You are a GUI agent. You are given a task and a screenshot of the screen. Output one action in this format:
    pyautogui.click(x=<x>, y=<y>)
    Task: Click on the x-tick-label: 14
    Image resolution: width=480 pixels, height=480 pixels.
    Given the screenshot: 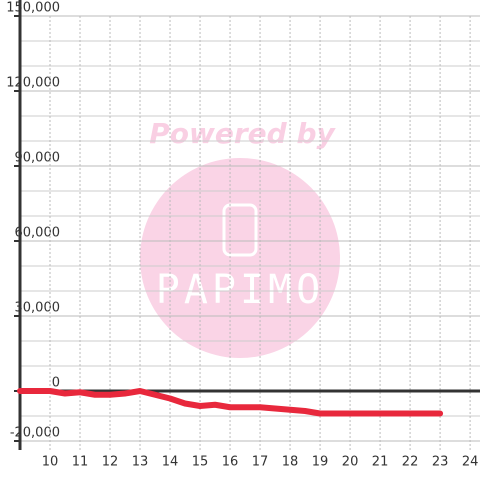 What is the action you would take?
    pyautogui.click(x=170, y=462)
    